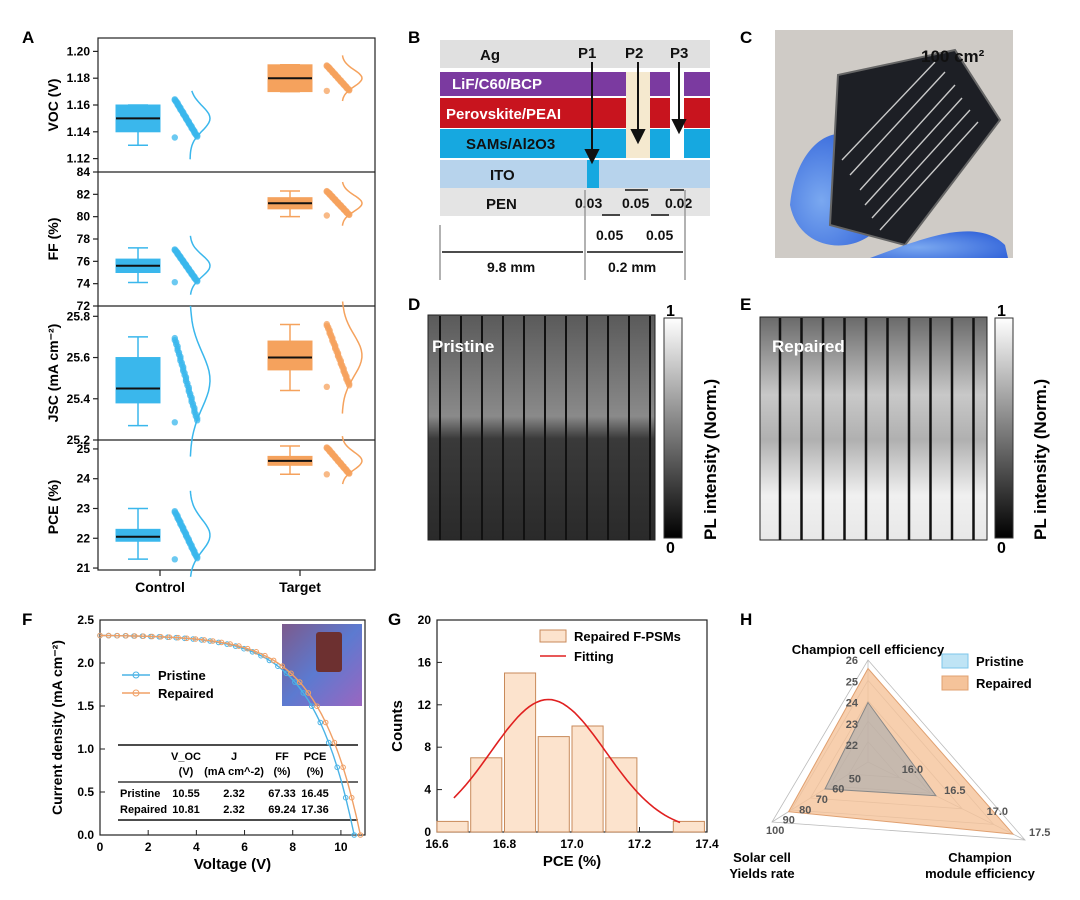  I want to click on y-axis-label-a2: JSC (mA cm⁻²), so click(53, 373).